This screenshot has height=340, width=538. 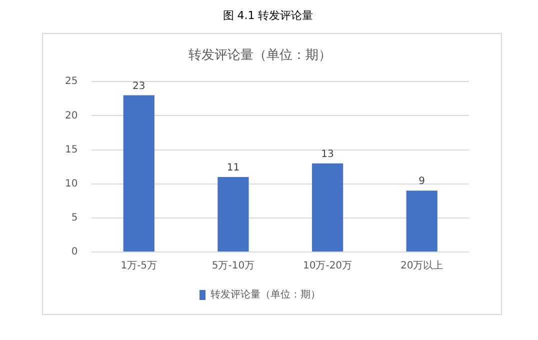 I want to click on x-tick-label: 10万-20万, so click(x=327, y=266).